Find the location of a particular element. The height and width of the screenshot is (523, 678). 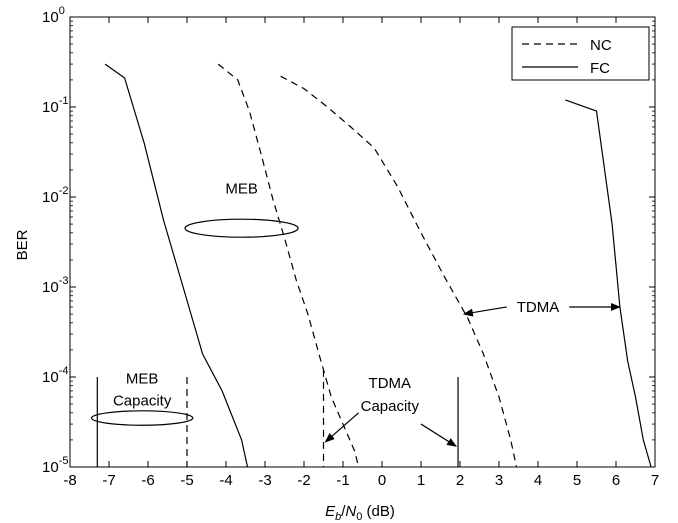

tdma-label: TDMA is located at coordinates (538, 307).